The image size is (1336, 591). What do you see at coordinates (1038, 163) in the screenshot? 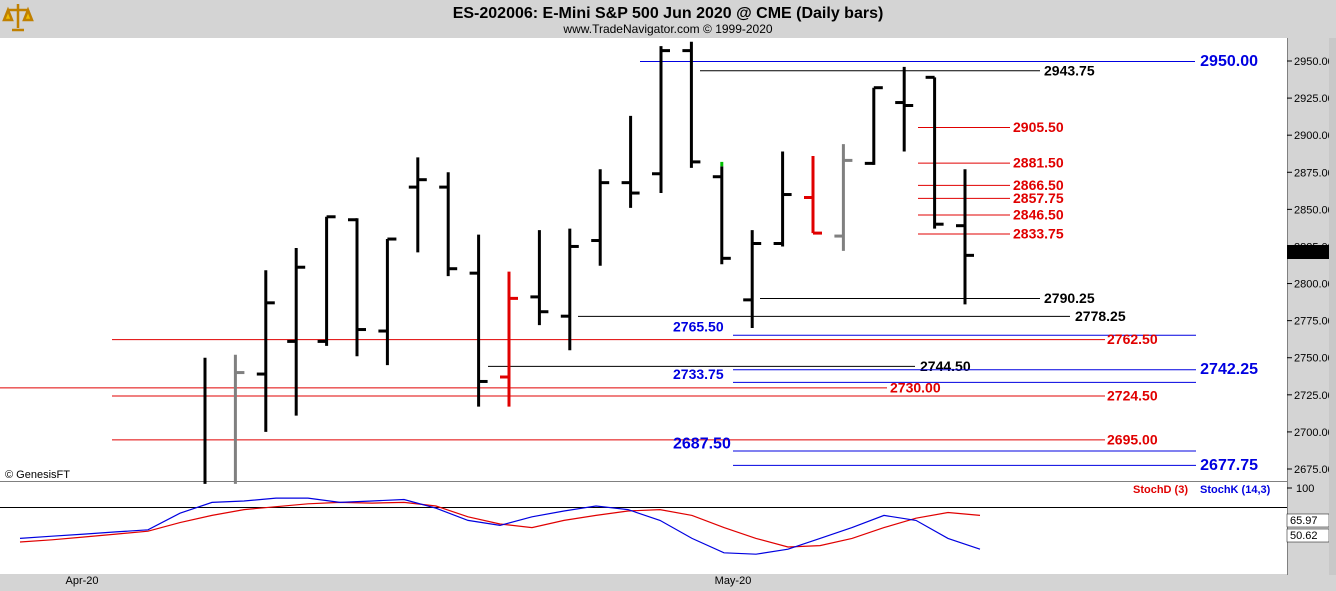
I see `level-label: 2881.50` at bounding box center [1038, 163].